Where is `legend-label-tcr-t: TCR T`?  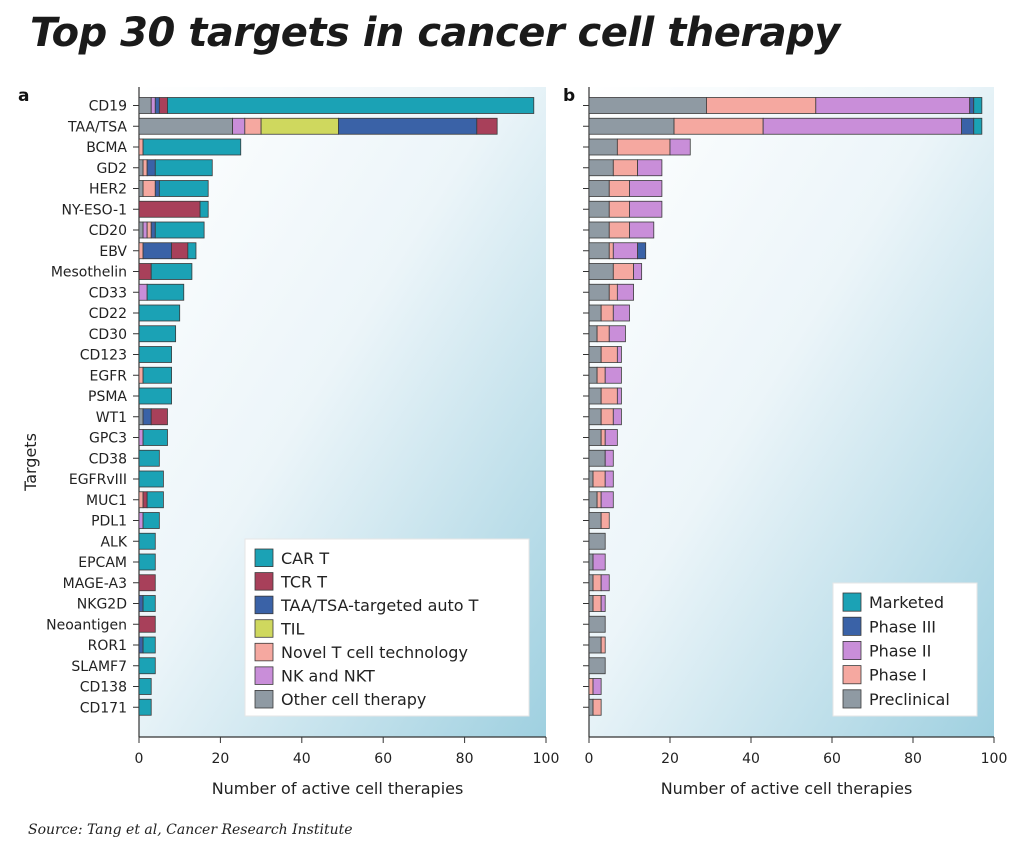
legend-label-tcr-t: TCR T is located at coordinates (303, 581).